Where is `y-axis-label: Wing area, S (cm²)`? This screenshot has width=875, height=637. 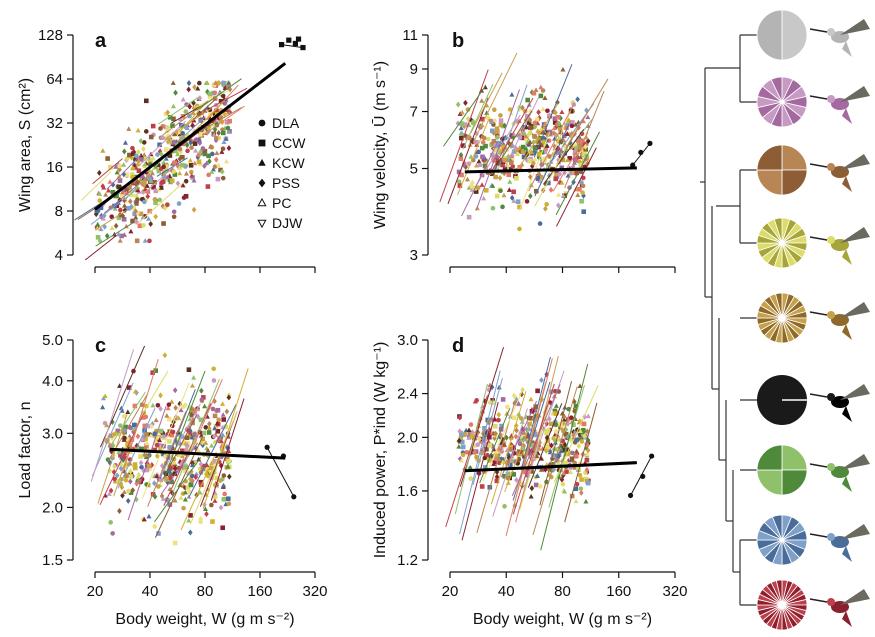
y-axis-label: Wing area, S (cm²) is located at coordinates (25, 145).